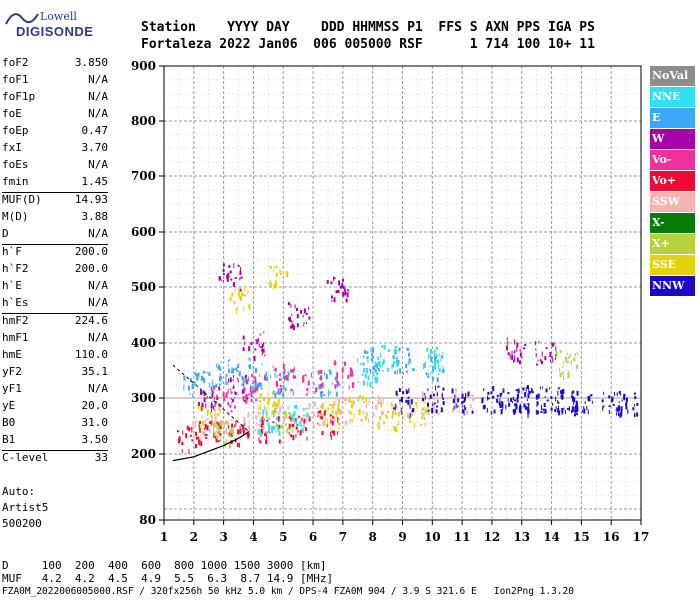  I want to click on param-row: h`E N/A, so click(55, 287).